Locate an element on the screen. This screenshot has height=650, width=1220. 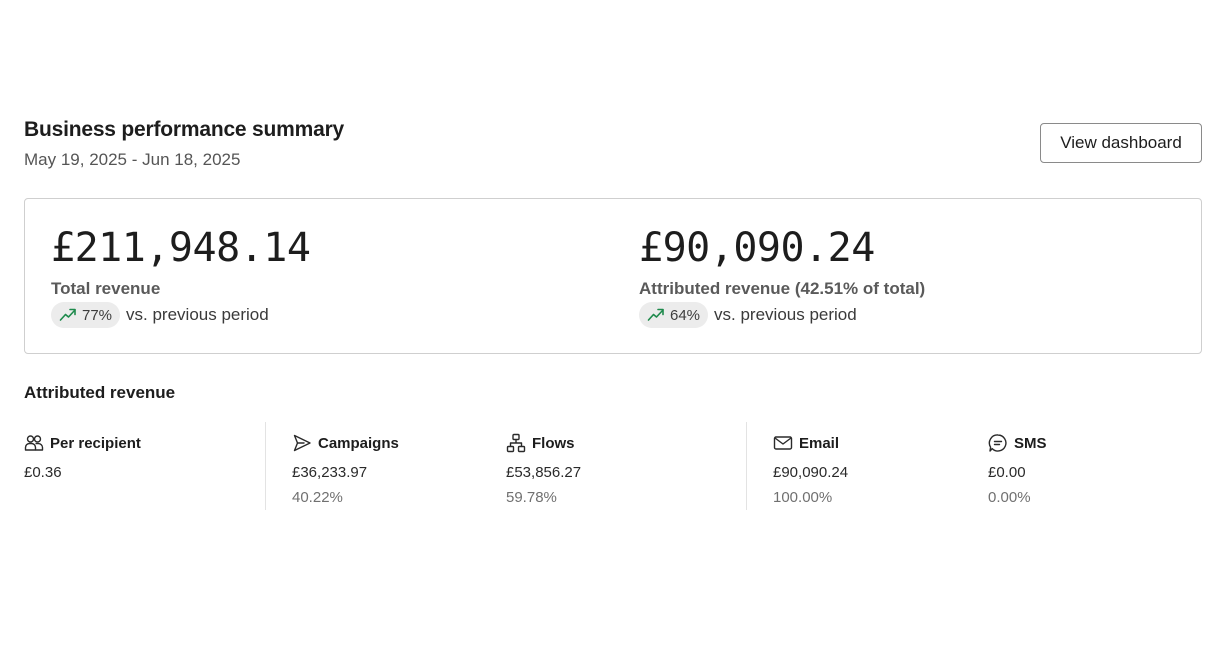
date-range: May 19, 2025 - Jun 18, 2025 is located at coordinates (132, 159).